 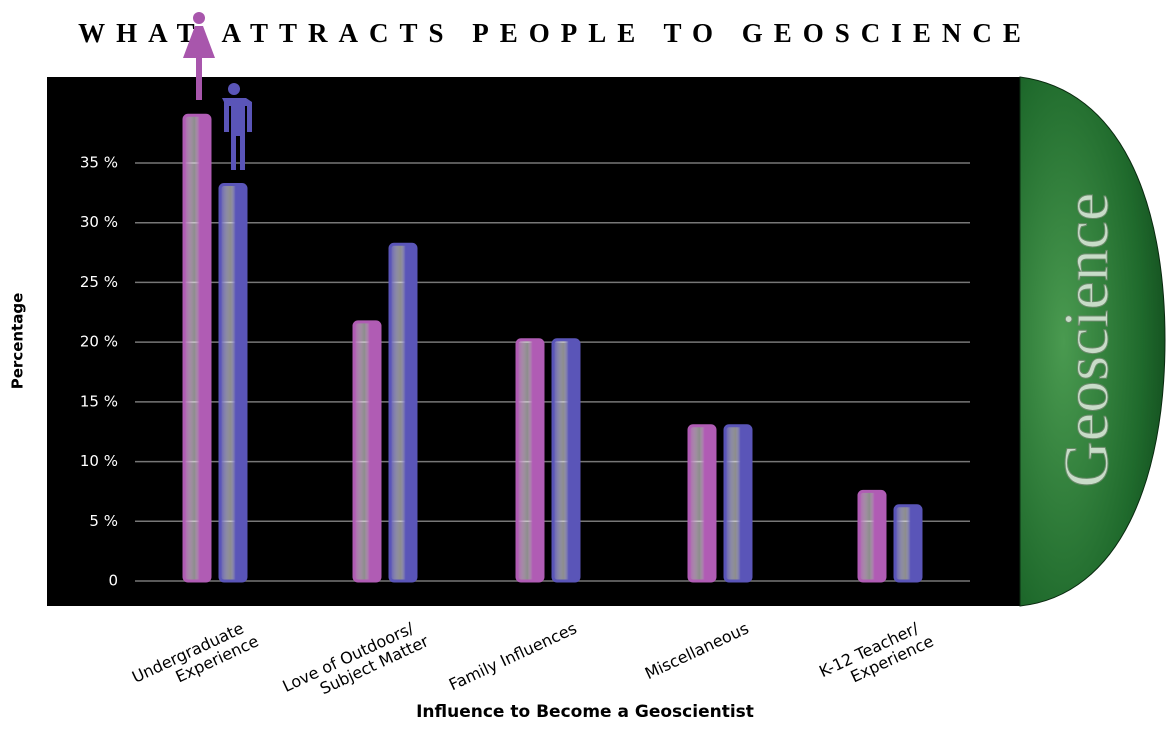 What do you see at coordinates (18, 341) in the screenshot?
I see `y-axis-title: Percentage` at bounding box center [18, 341].